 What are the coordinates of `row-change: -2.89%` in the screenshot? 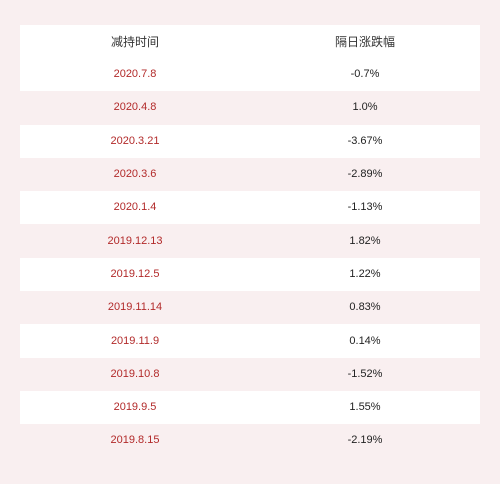 It's located at (365, 174).